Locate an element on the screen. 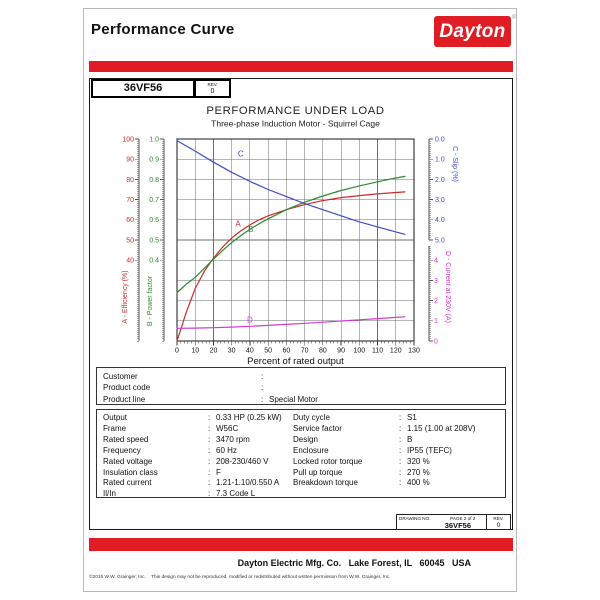  spec-row-rated-speed: Rated speed:3470 rpm is located at coordinates (176, 439).